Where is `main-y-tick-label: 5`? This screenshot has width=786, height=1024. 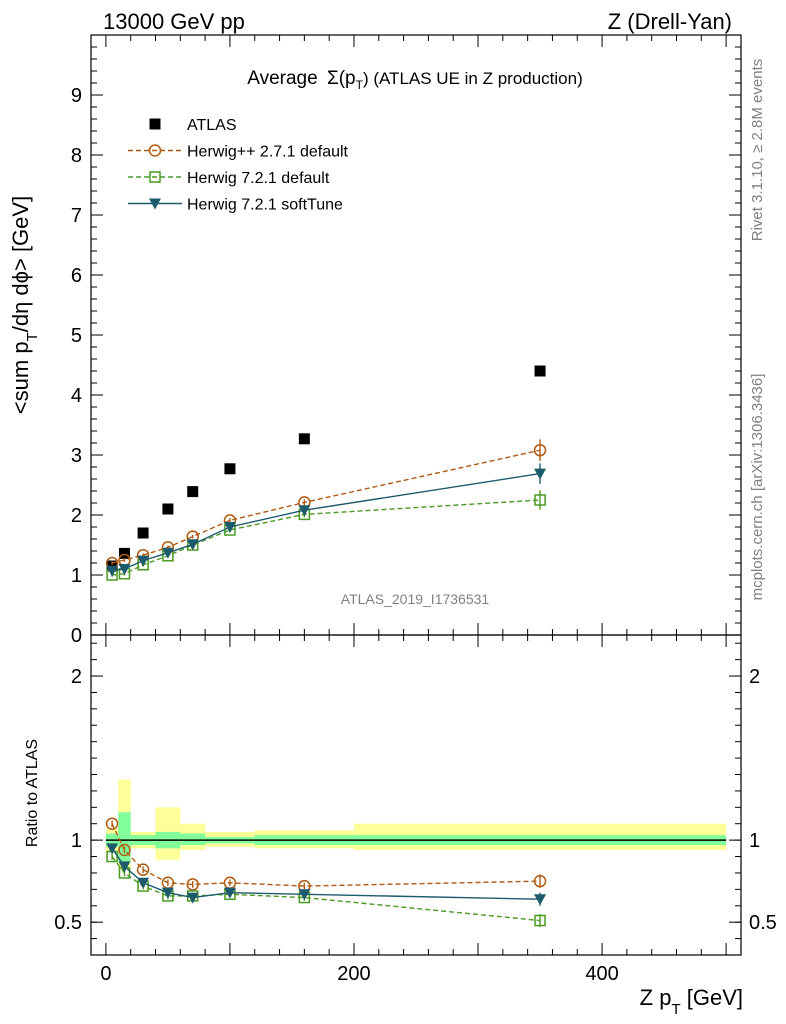 main-y-tick-label: 5 is located at coordinates (76, 336).